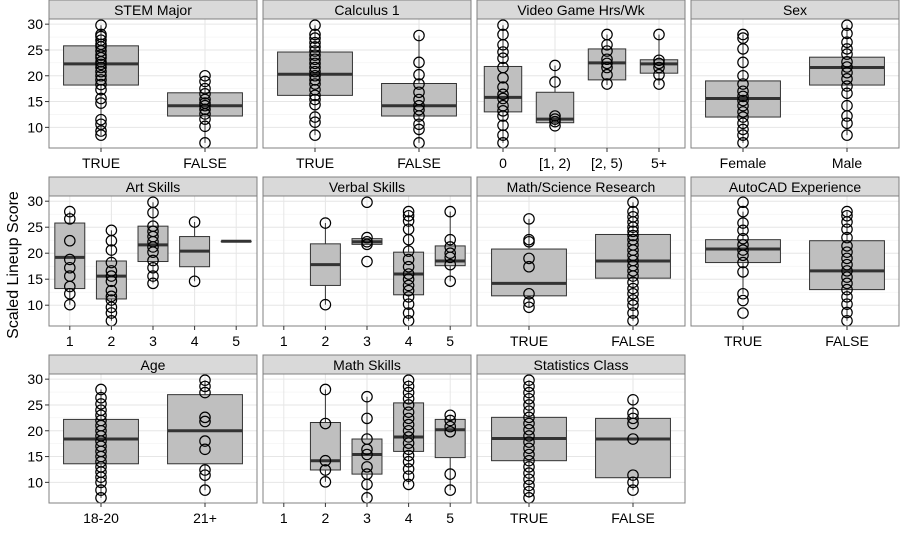  What do you see at coordinates (35, 127) in the screenshot?
I see `y-tick-label: 10` at bounding box center [35, 127].